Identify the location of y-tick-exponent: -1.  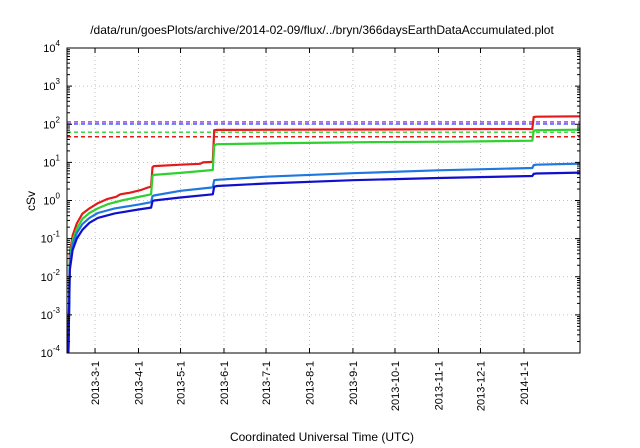
(57, 234).